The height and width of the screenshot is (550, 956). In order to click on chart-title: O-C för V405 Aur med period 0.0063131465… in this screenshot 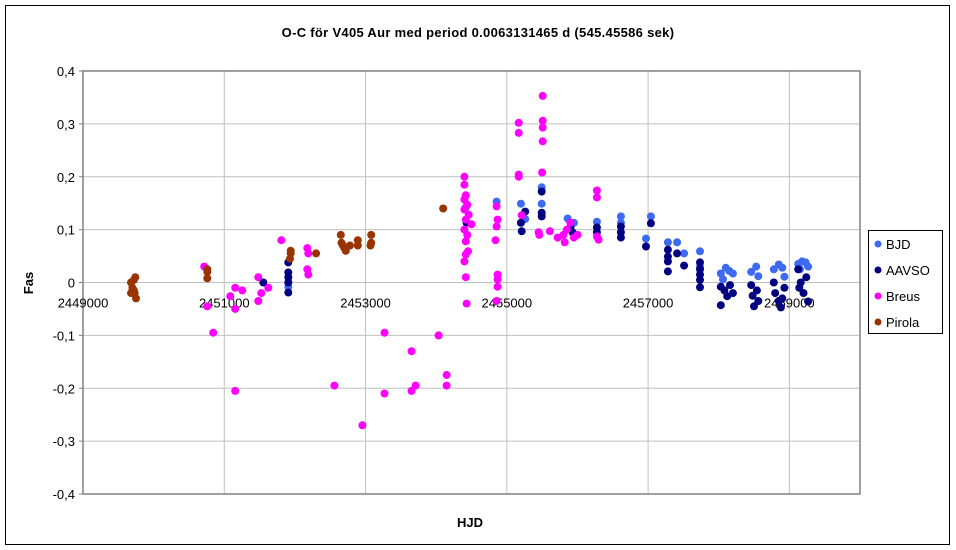, I will do `click(478, 32)`.